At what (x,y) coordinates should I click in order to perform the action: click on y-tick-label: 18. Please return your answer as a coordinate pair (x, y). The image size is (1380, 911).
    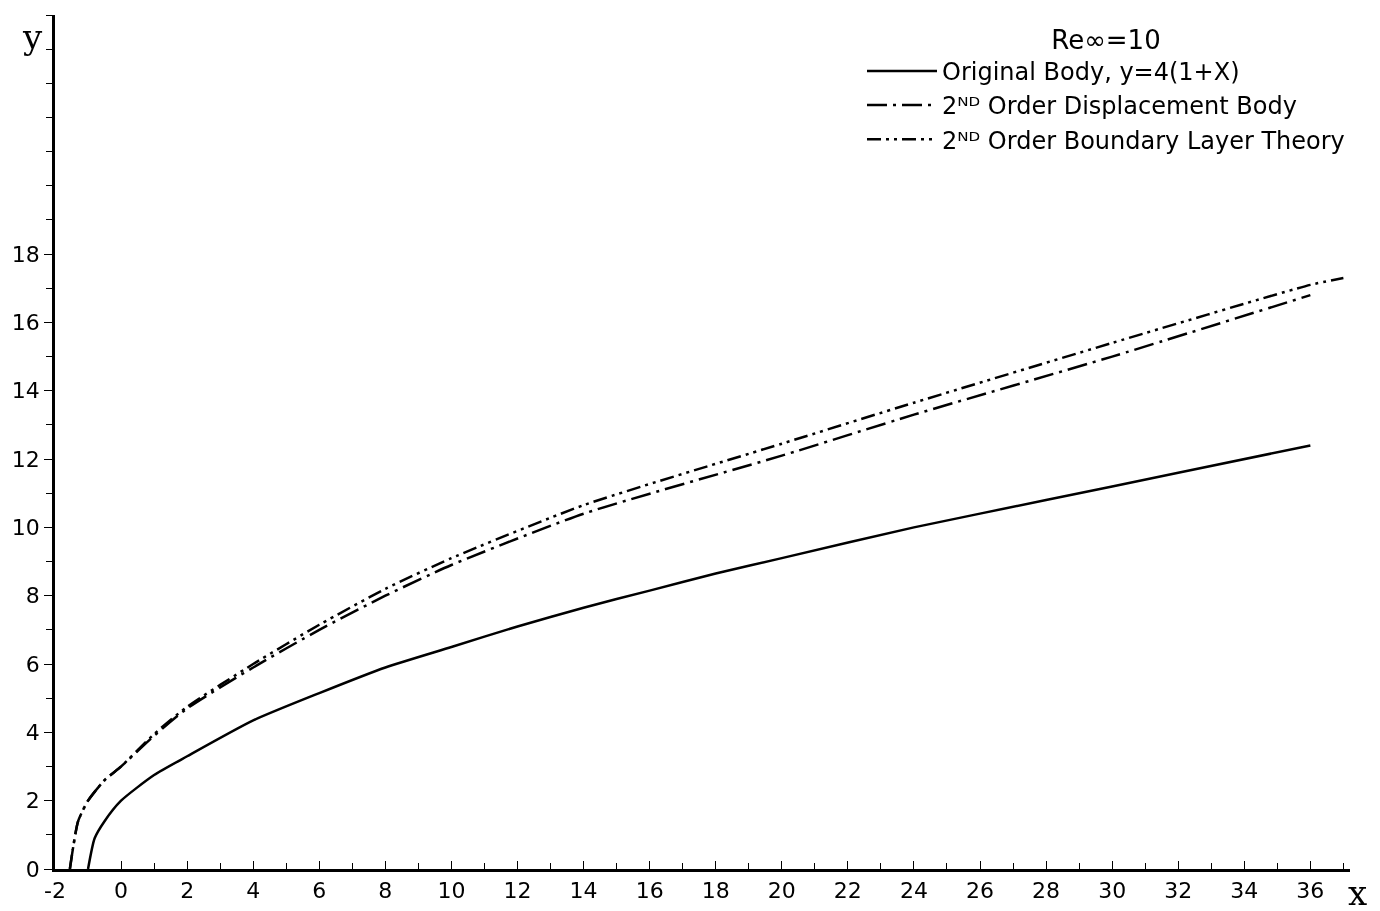
    Looking at the image, I should click on (25, 254).